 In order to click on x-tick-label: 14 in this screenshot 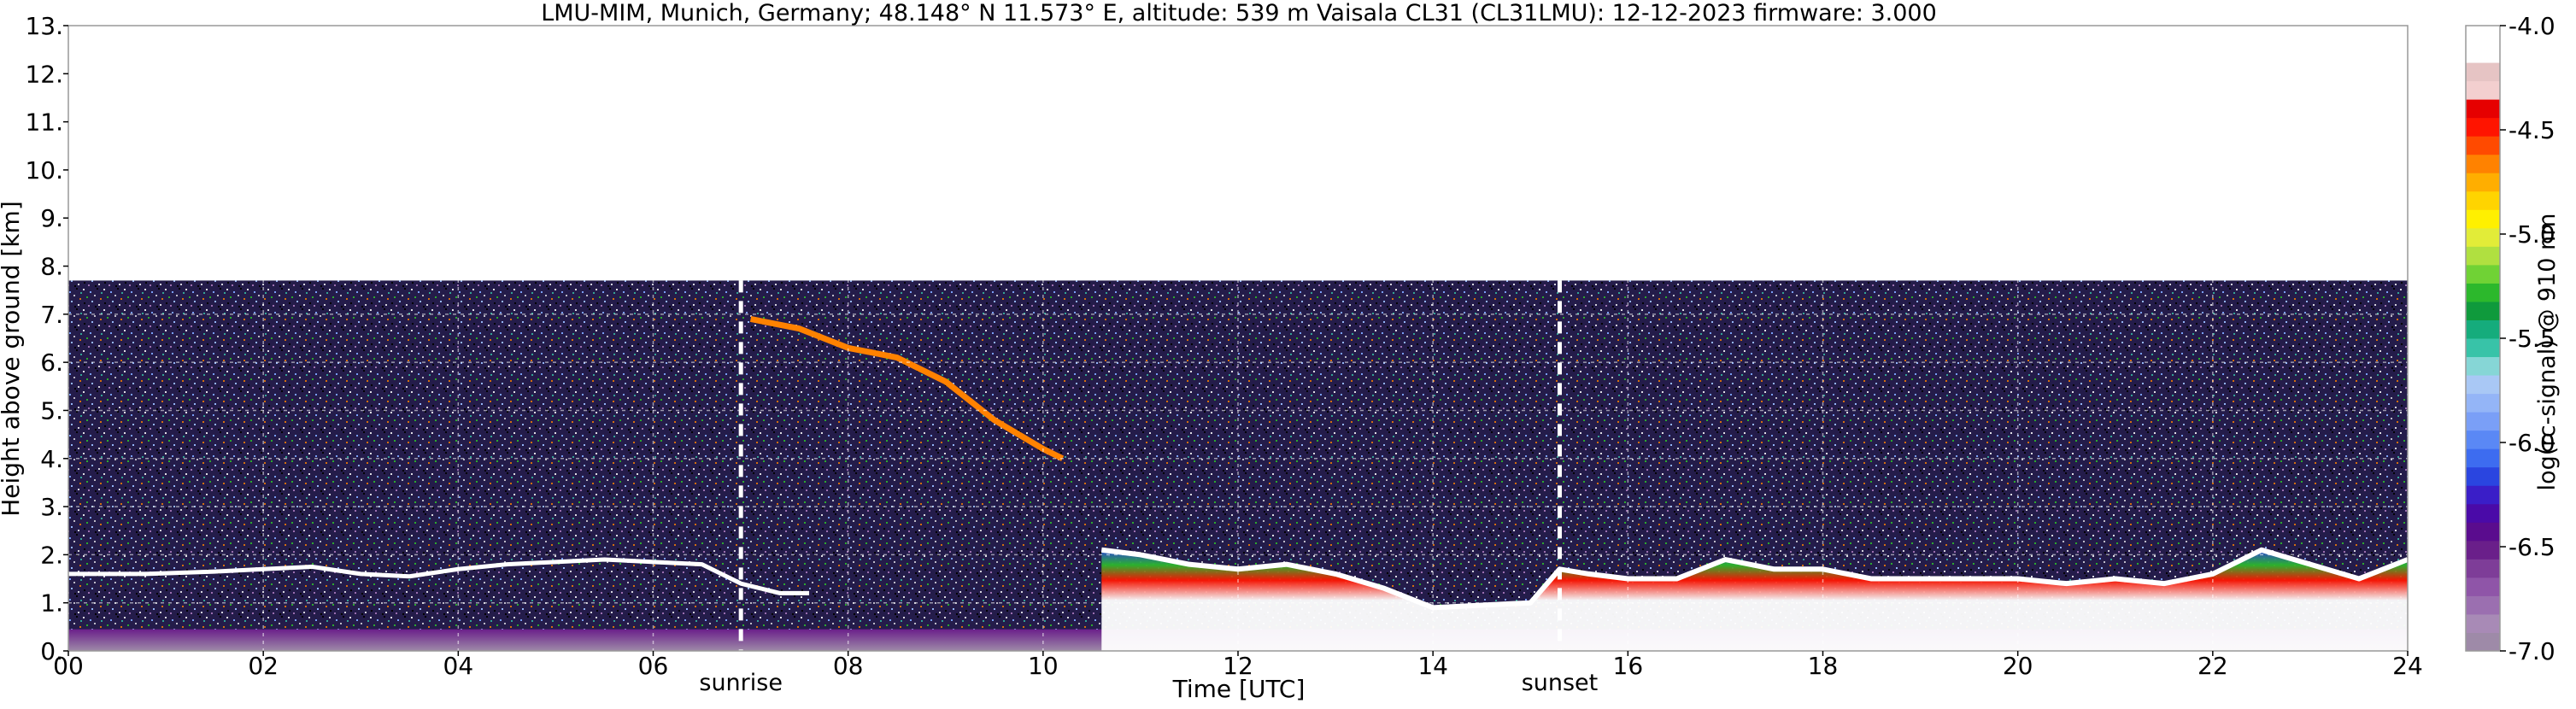, I will do `click(1432, 666)`.